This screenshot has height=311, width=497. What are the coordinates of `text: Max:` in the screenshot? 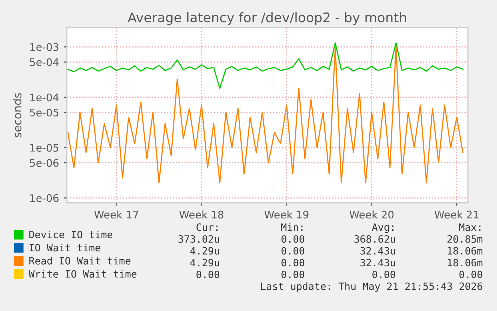 It's located at (470, 228).